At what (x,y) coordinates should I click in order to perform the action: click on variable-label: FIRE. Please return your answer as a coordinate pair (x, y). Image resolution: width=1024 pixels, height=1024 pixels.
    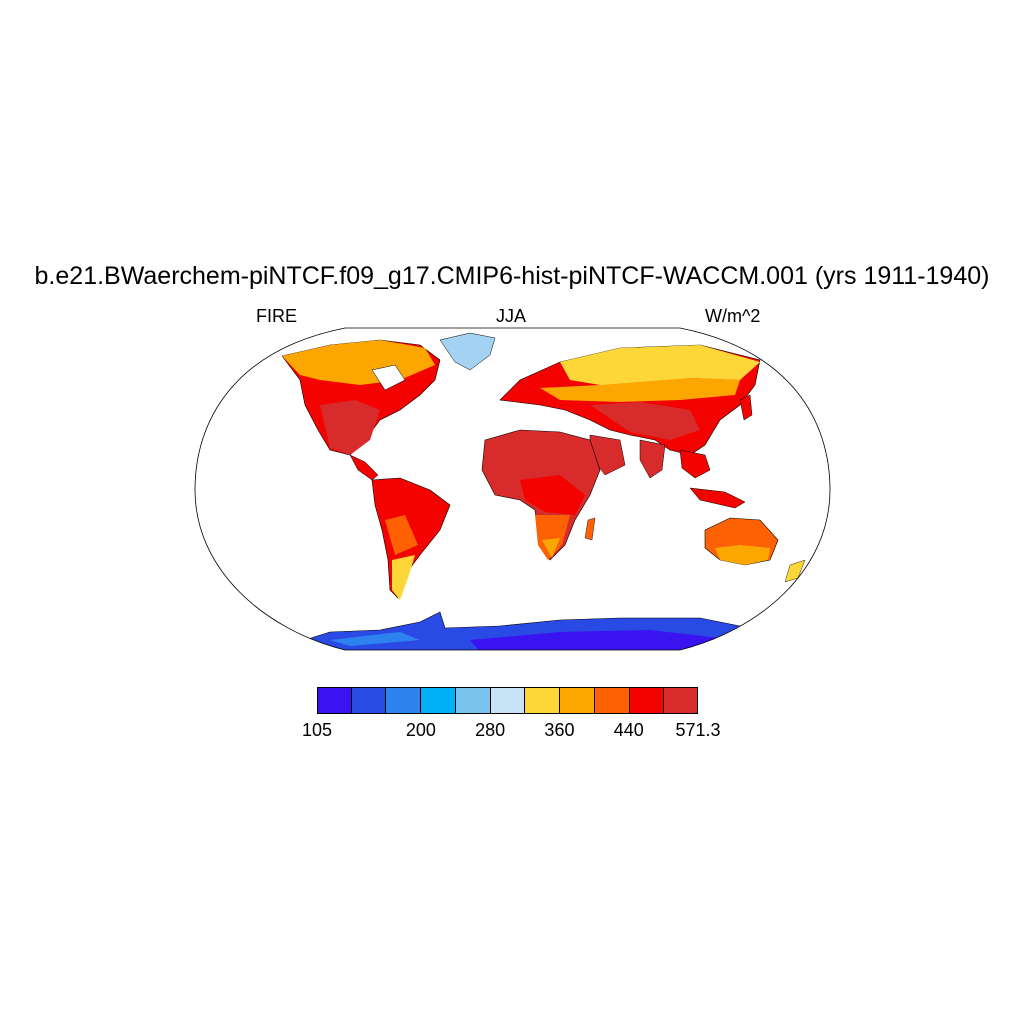
    Looking at the image, I should click on (277, 316).